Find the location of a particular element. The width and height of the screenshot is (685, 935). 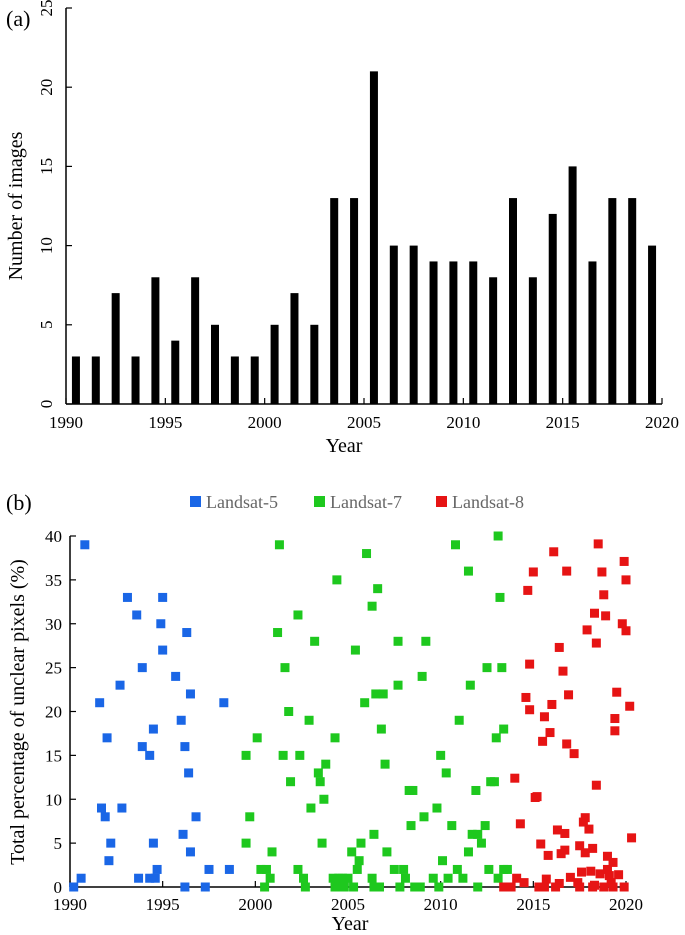

bar-2018 is located at coordinates (632, 301).